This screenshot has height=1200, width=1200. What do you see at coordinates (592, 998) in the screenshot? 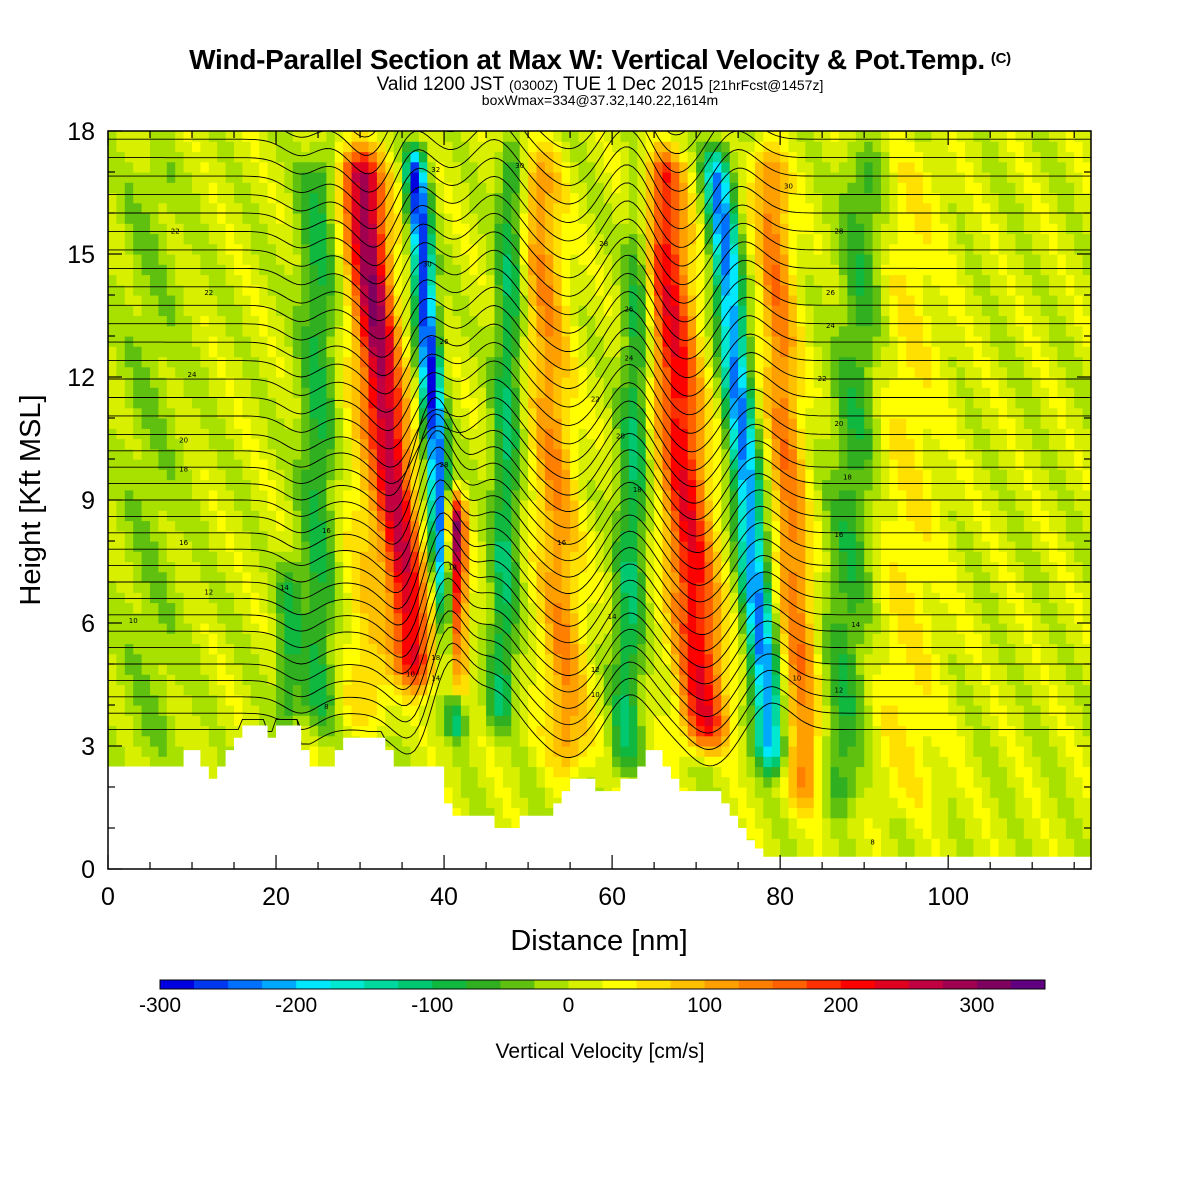
I see `colorbar: -300 -200 -100 0 100 200 300` at bounding box center [592, 998].